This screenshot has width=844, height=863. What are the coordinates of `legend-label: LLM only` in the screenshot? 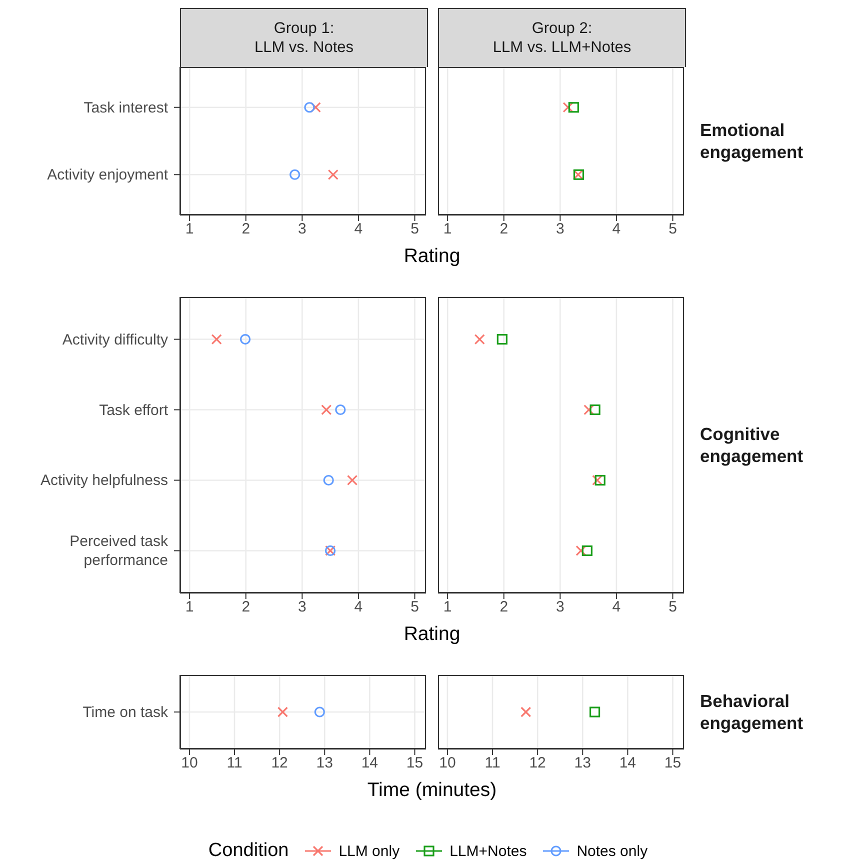 It's located at (369, 851).